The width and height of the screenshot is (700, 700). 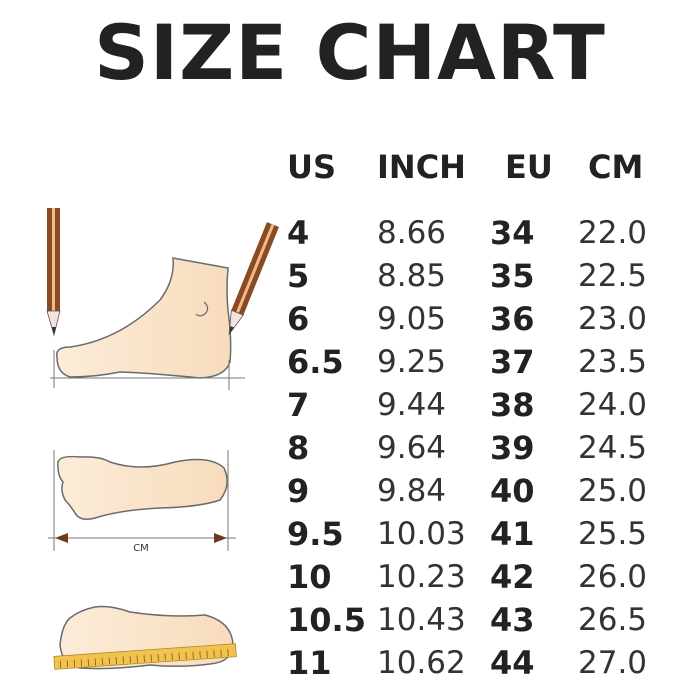 I want to click on eu-size: 39, so click(x=512, y=448).